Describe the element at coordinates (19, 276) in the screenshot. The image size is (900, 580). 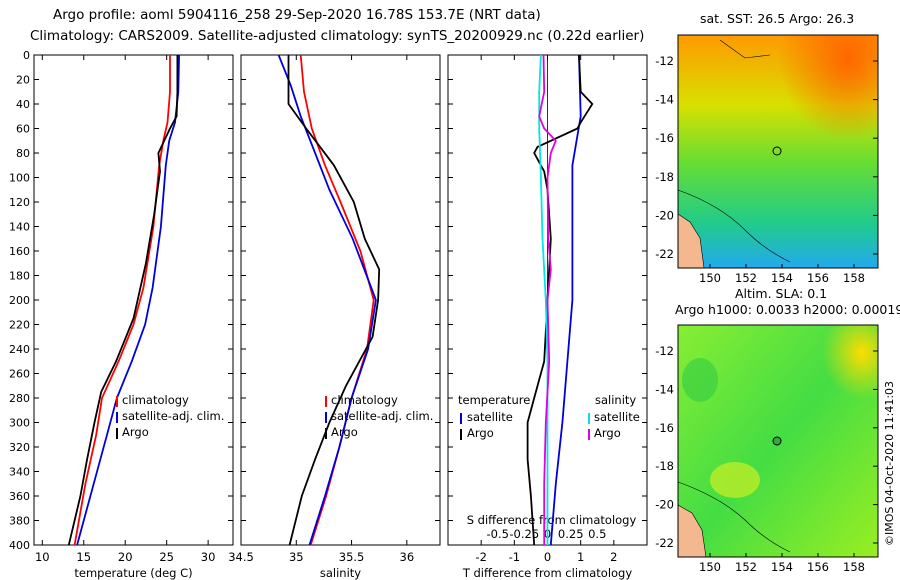
I see `y-tick-label: 180` at that location.